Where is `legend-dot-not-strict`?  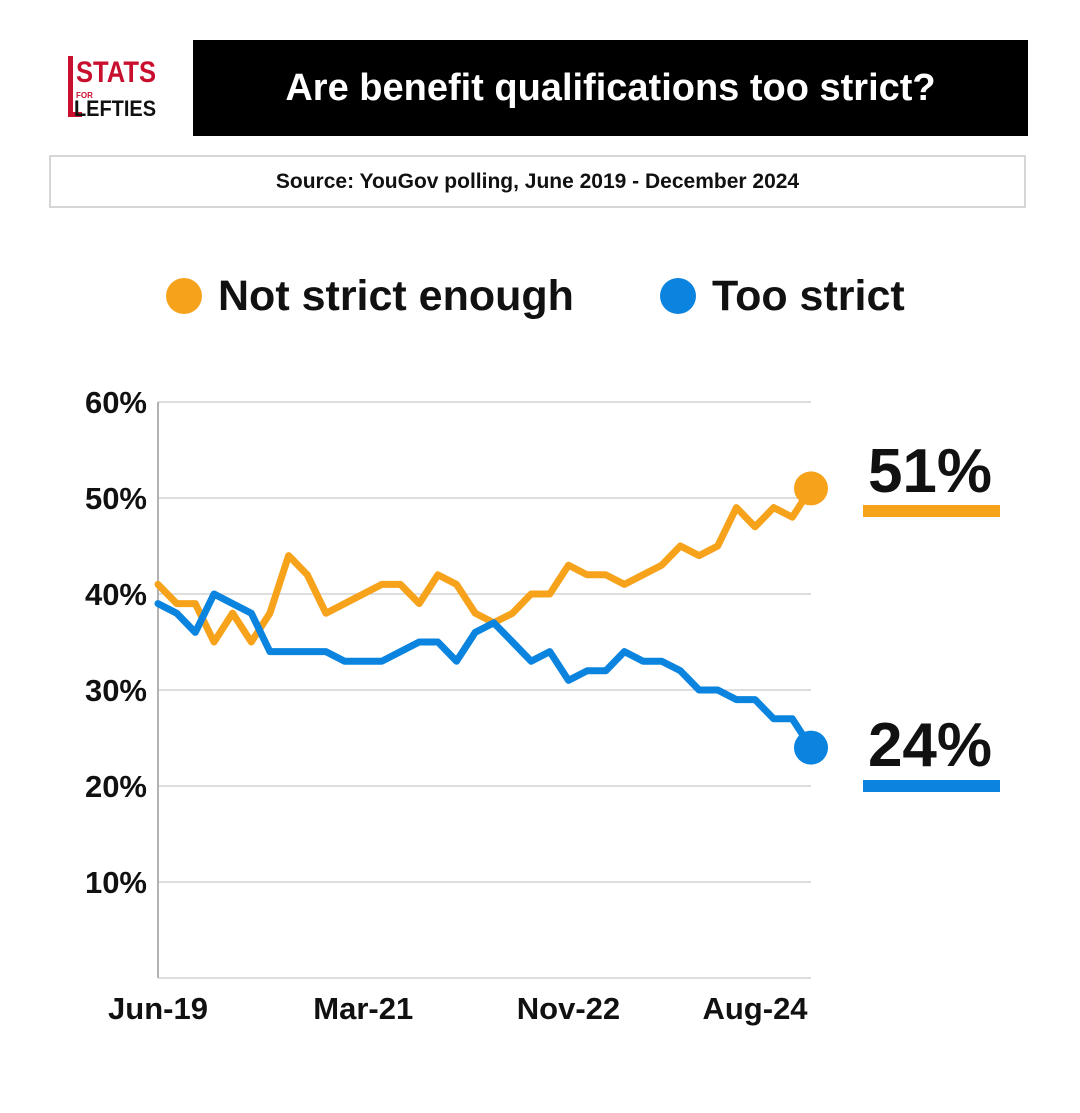
legend-dot-not-strict is located at coordinates (184, 296).